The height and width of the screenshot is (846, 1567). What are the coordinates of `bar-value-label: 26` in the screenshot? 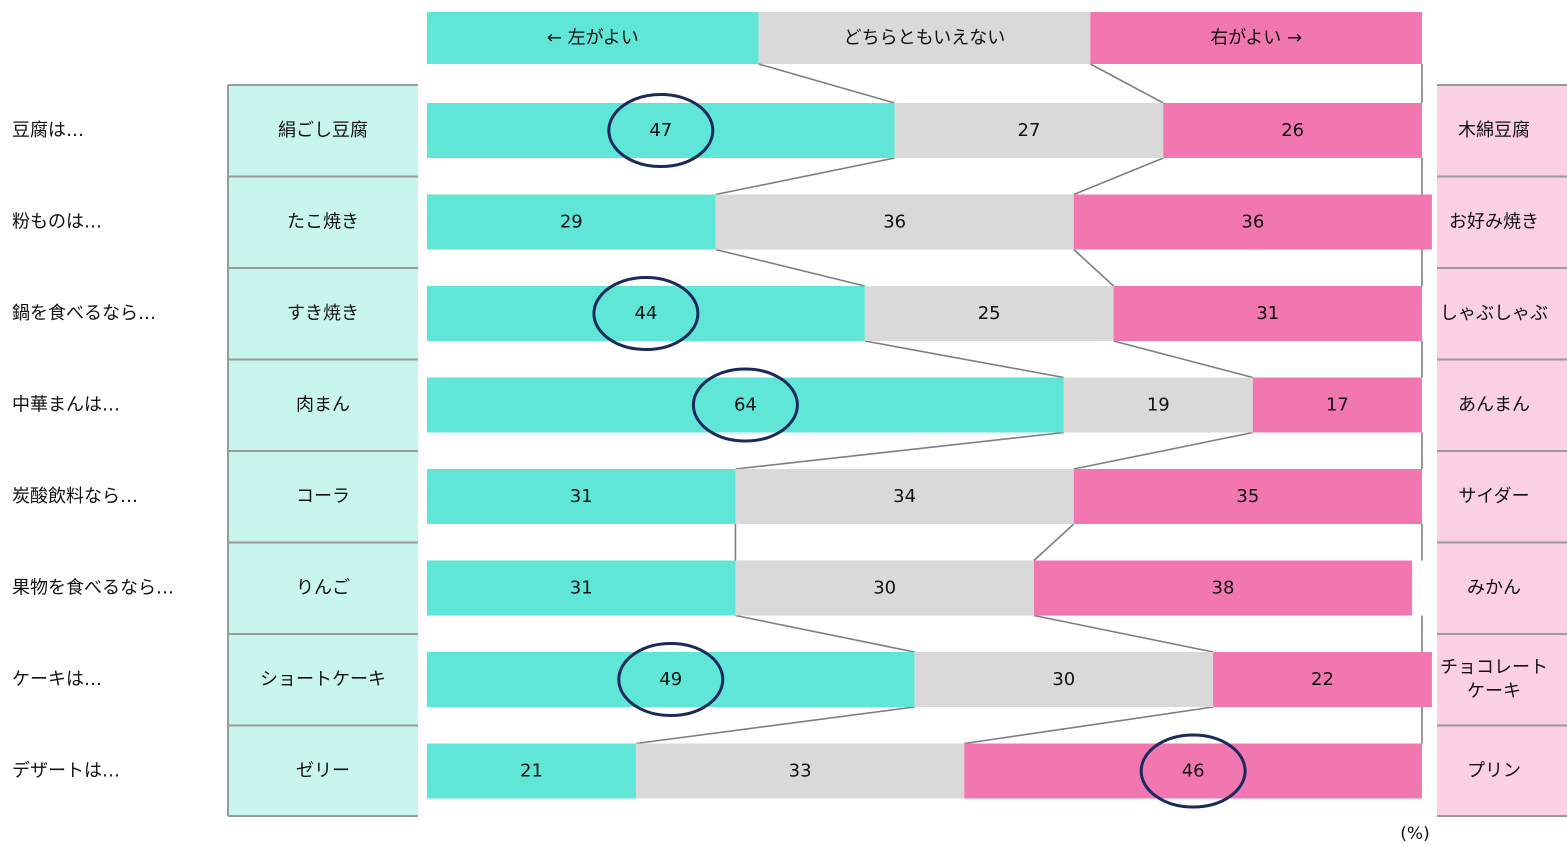 It's located at (1292, 130).